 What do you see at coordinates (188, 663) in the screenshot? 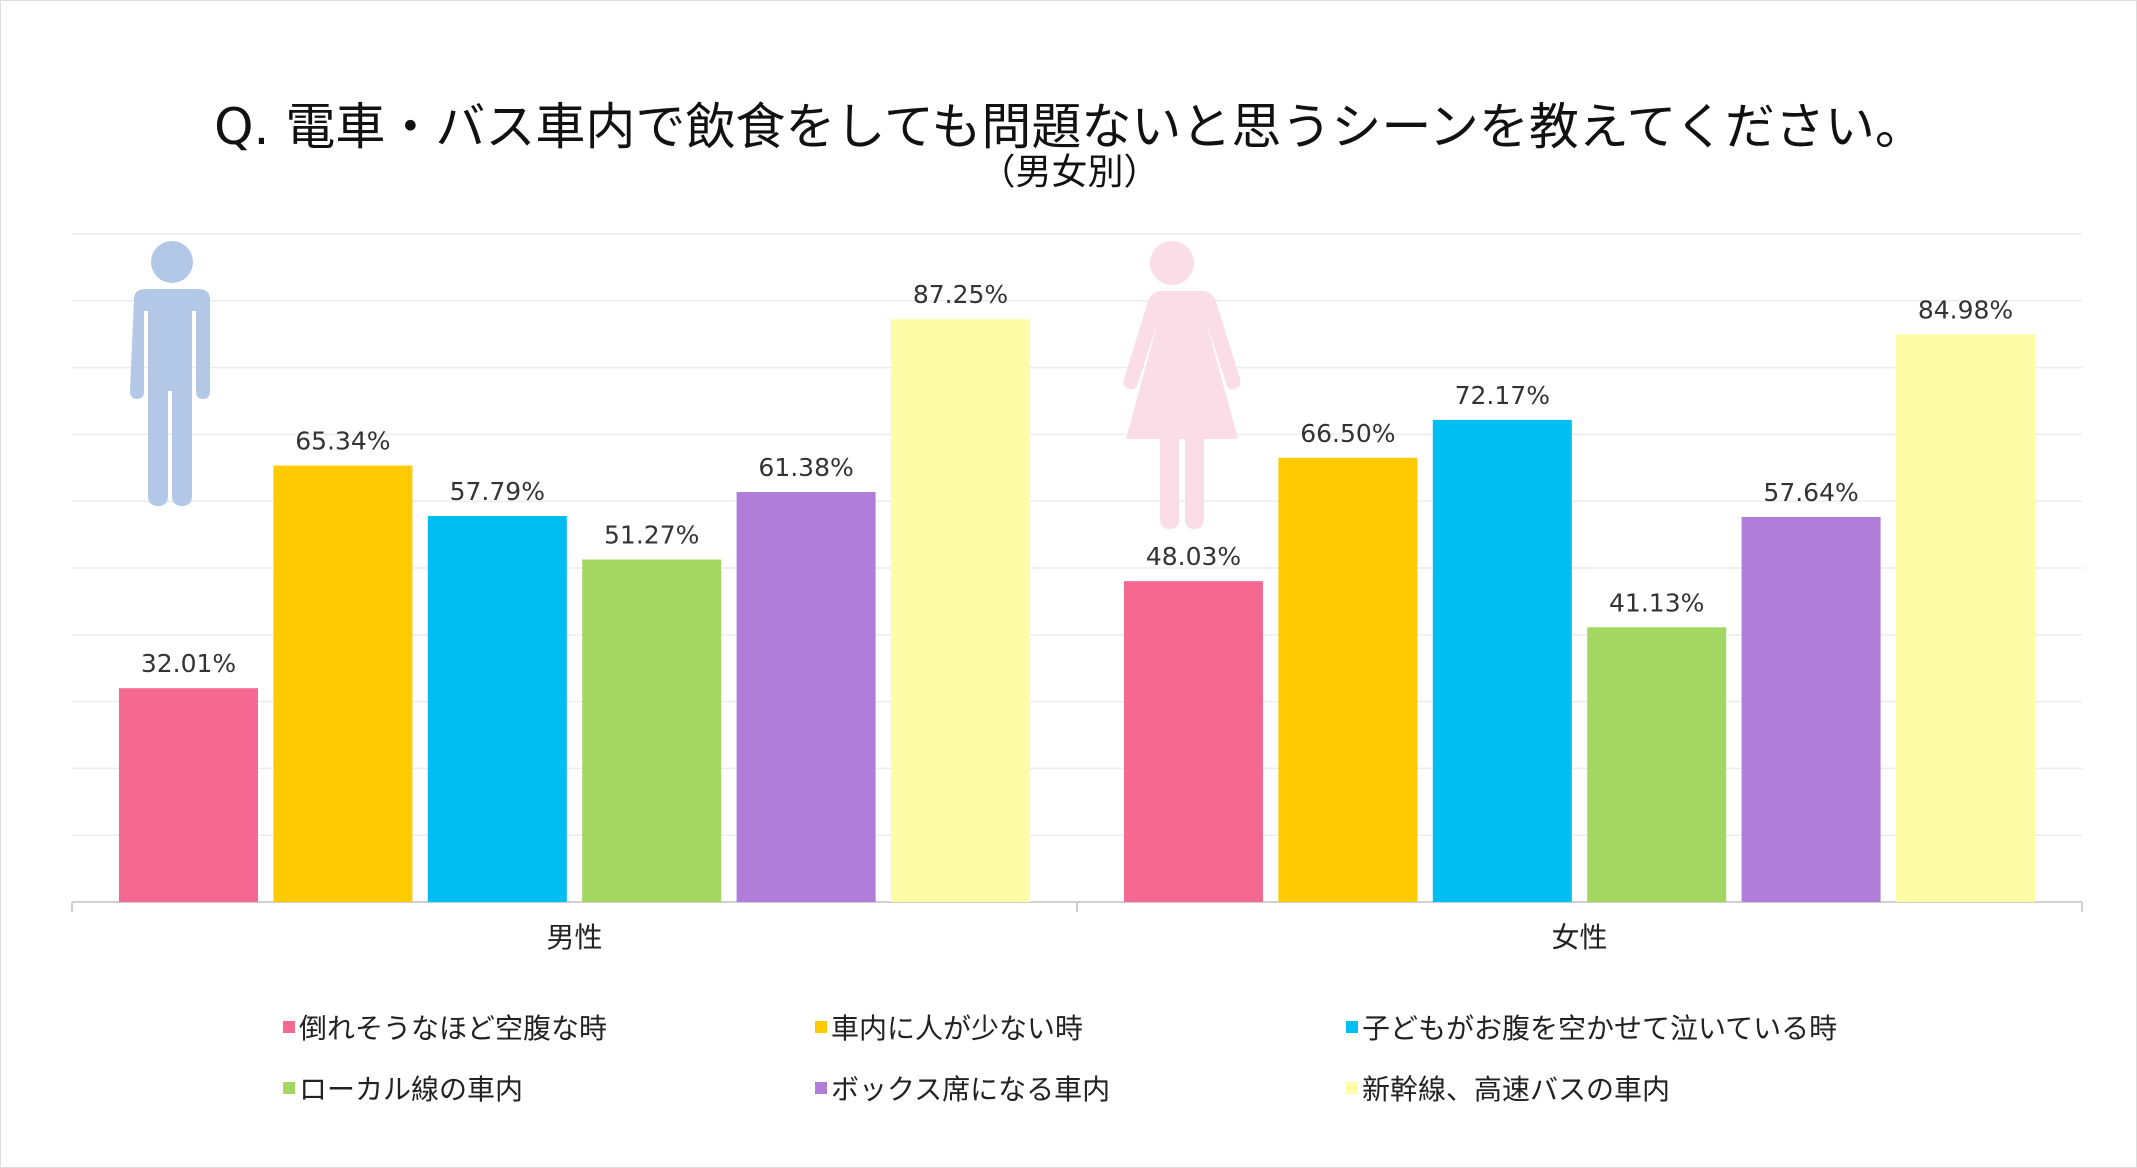
I see `data-label: 32.01%` at bounding box center [188, 663].